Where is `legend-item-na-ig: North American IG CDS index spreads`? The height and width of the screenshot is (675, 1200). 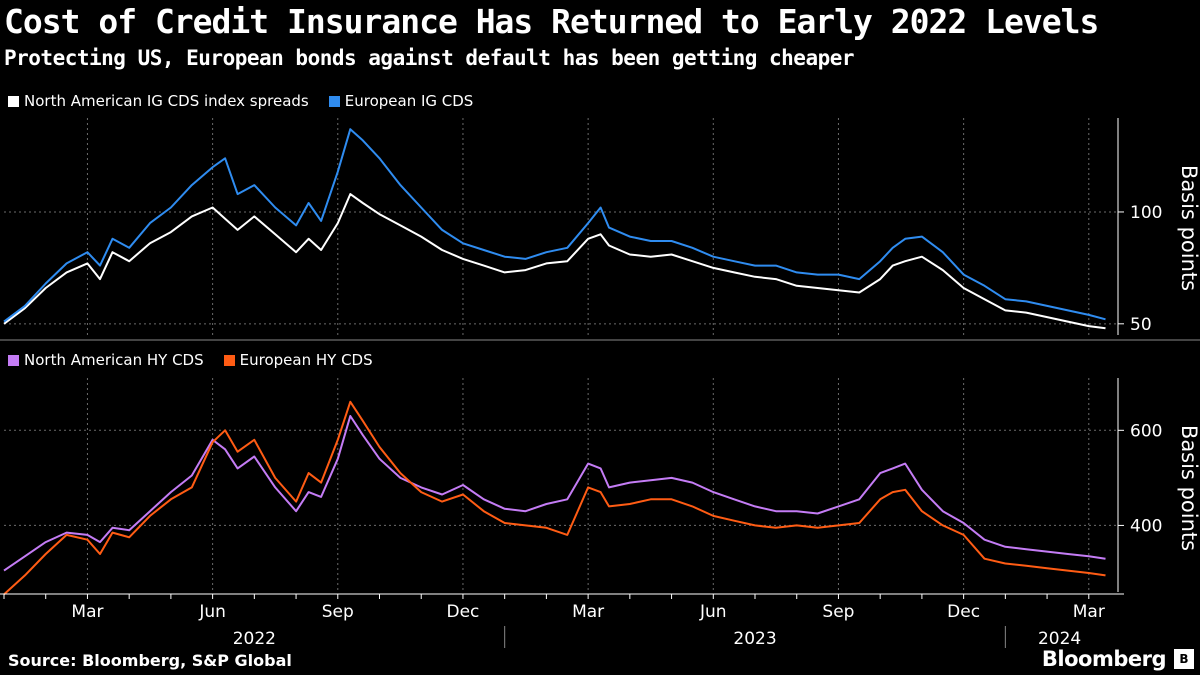 legend-item-na-ig: North American IG CDS index spreads is located at coordinates (158, 101).